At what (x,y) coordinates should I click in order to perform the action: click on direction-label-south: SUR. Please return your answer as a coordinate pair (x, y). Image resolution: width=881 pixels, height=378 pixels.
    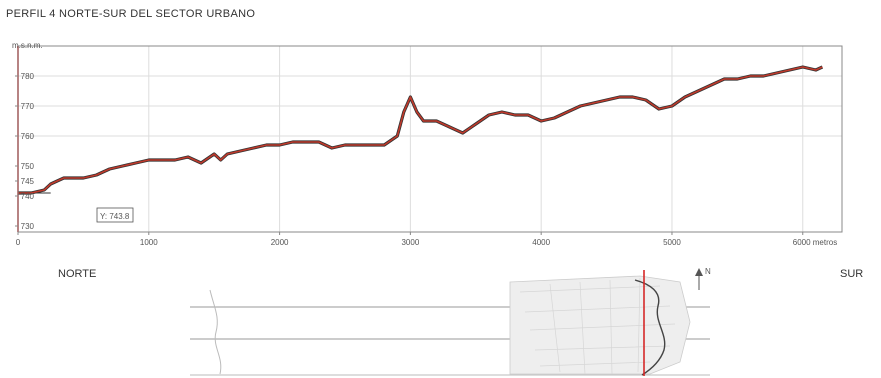
    Looking at the image, I should click on (852, 274).